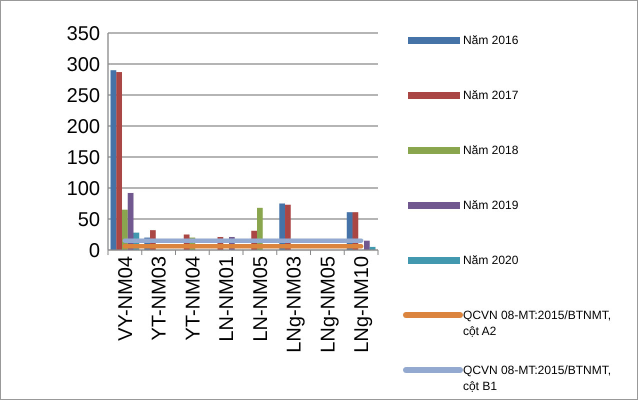 This screenshot has width=638, height=400. I want to click on legend-label: Năm 2019, so click(491, 205).